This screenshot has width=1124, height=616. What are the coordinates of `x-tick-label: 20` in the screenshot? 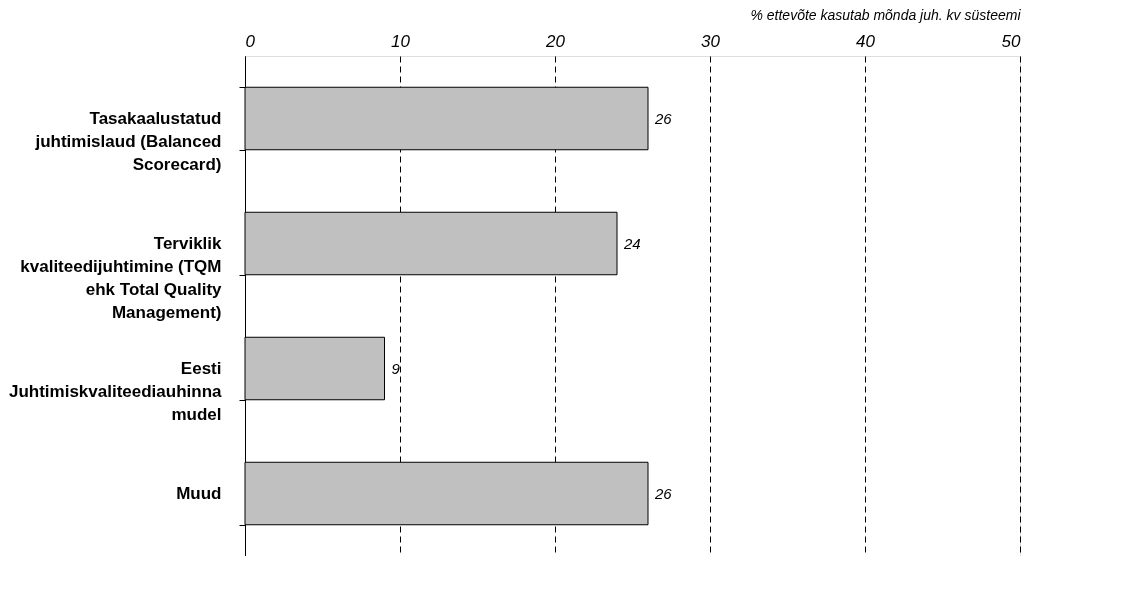 It's located at (555, 41).